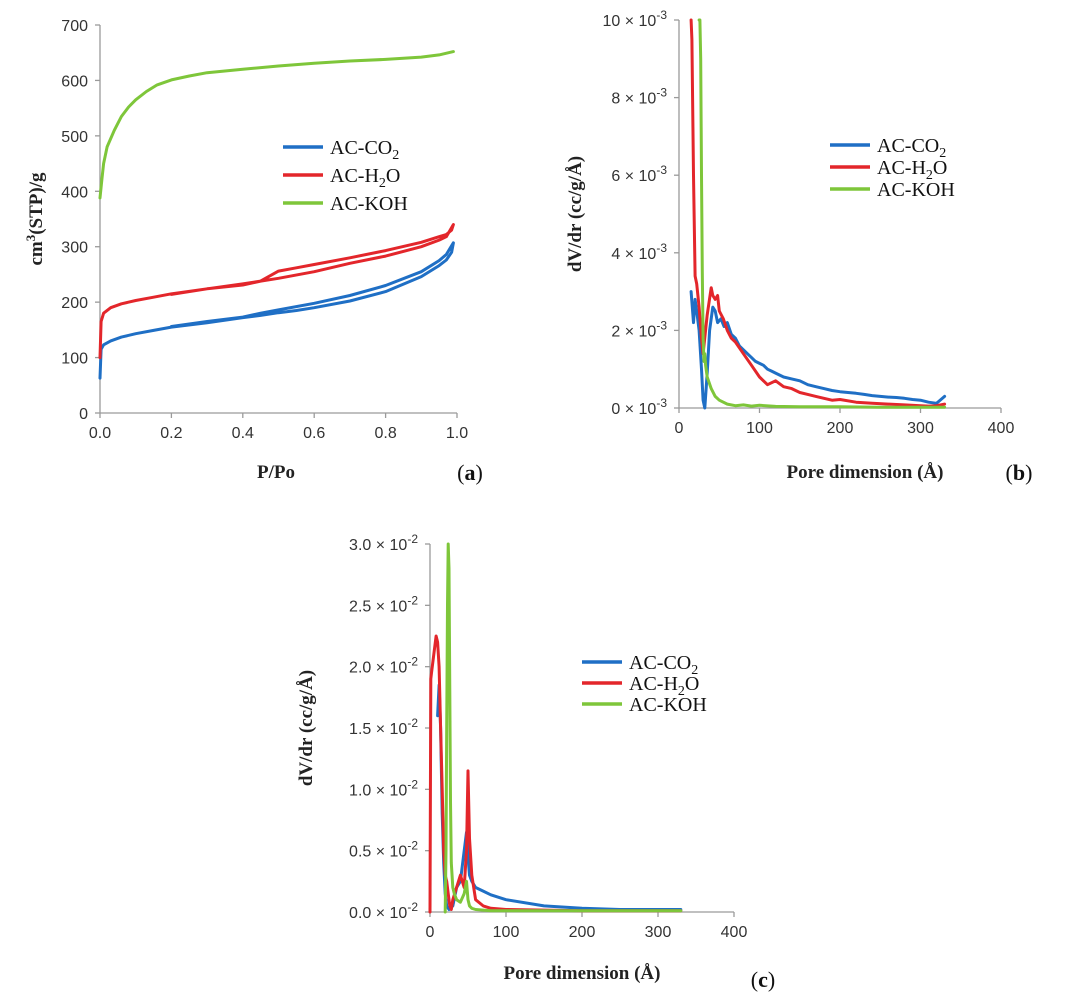  I want to click on panel-label-letter: a, so click(470, 472).